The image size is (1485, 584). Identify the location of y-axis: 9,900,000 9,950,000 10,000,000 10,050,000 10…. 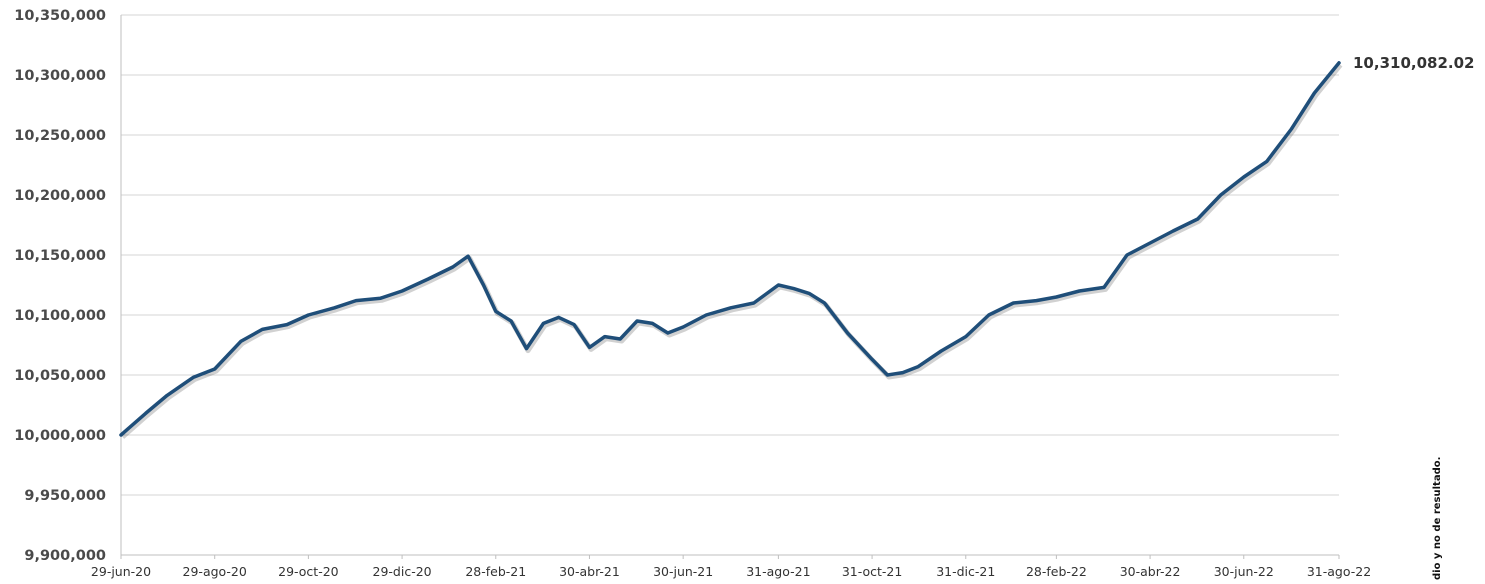
(68, 286).